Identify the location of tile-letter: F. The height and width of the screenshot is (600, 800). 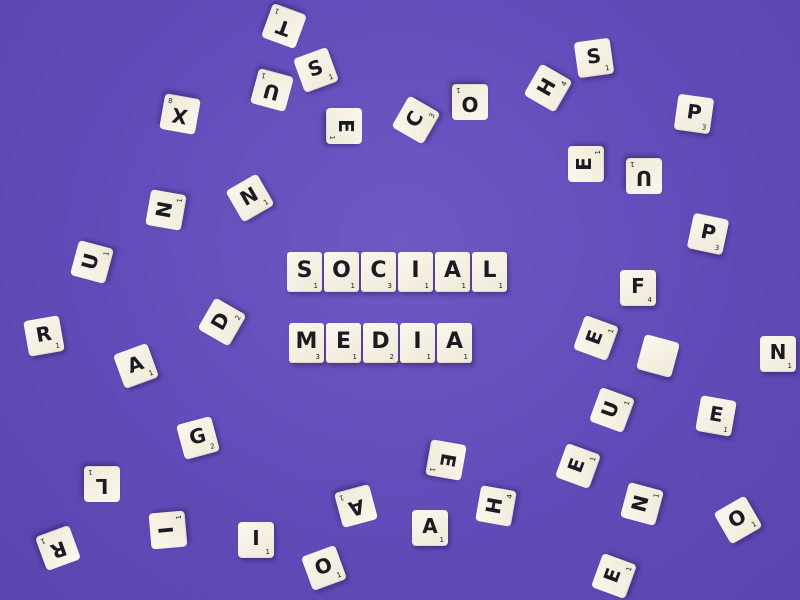
(638, 286).